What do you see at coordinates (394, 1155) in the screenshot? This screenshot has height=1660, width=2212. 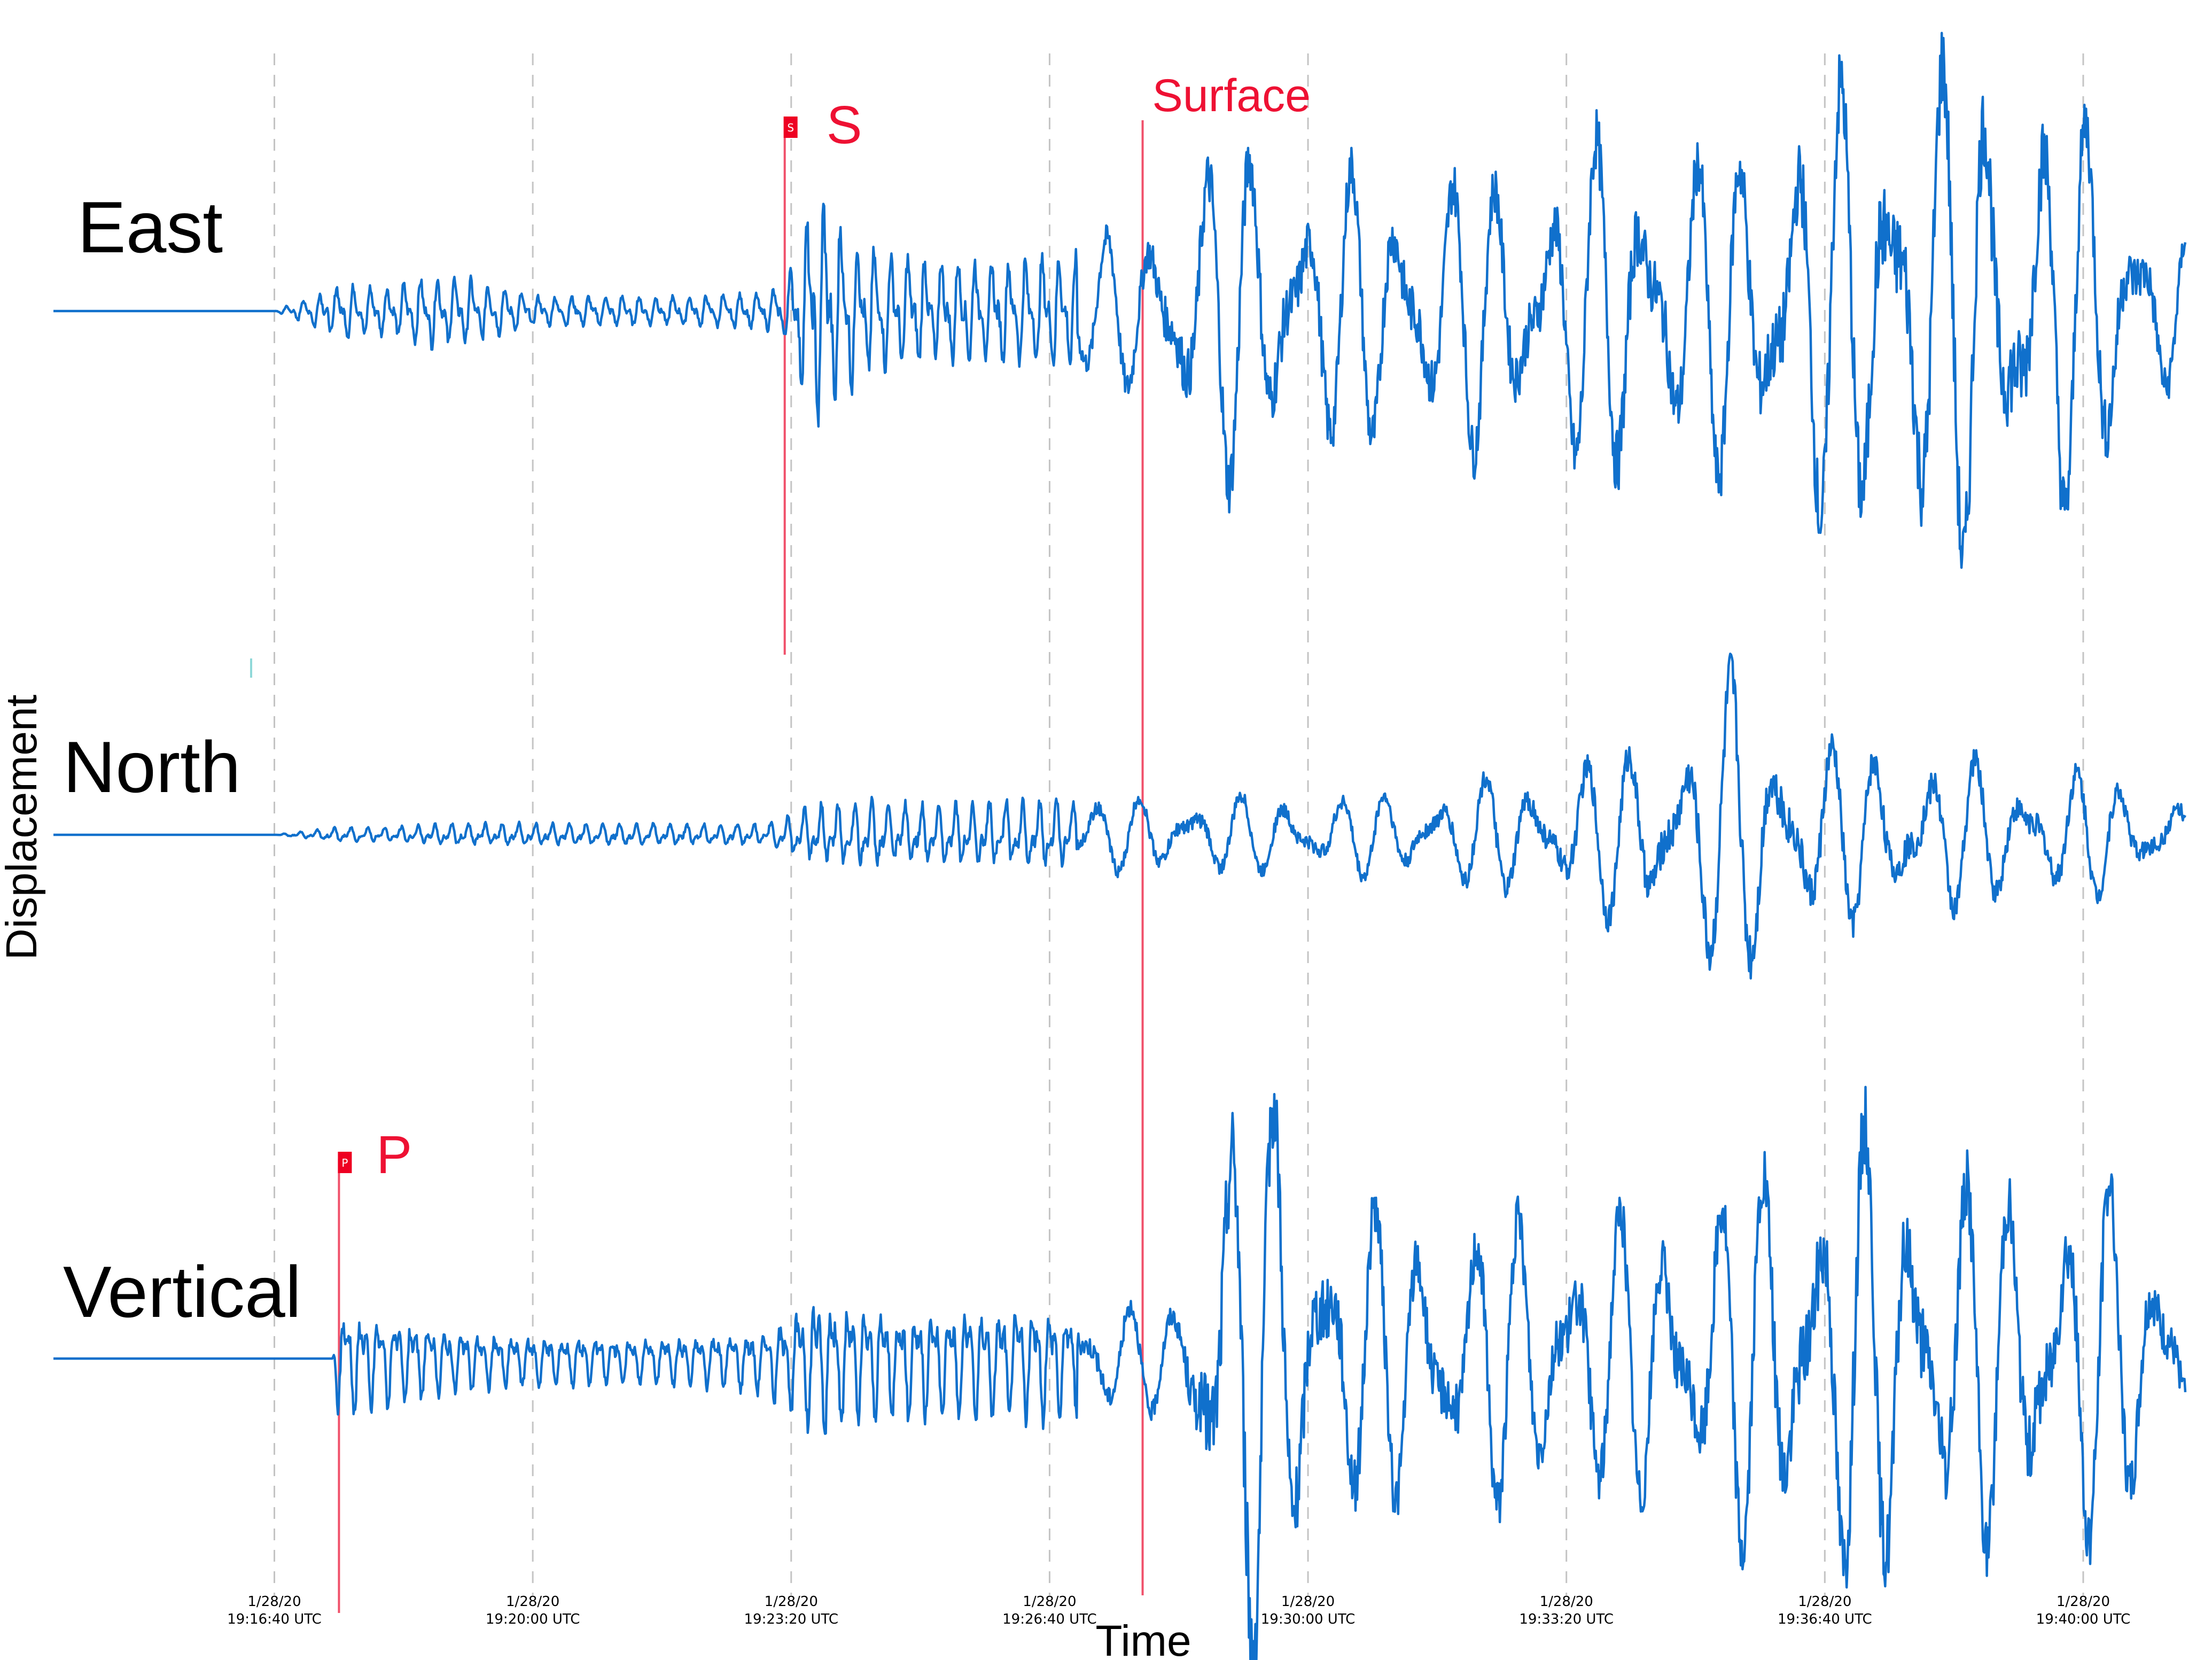 I see `phase-label-p: P` at bounding box center [394, 1155].